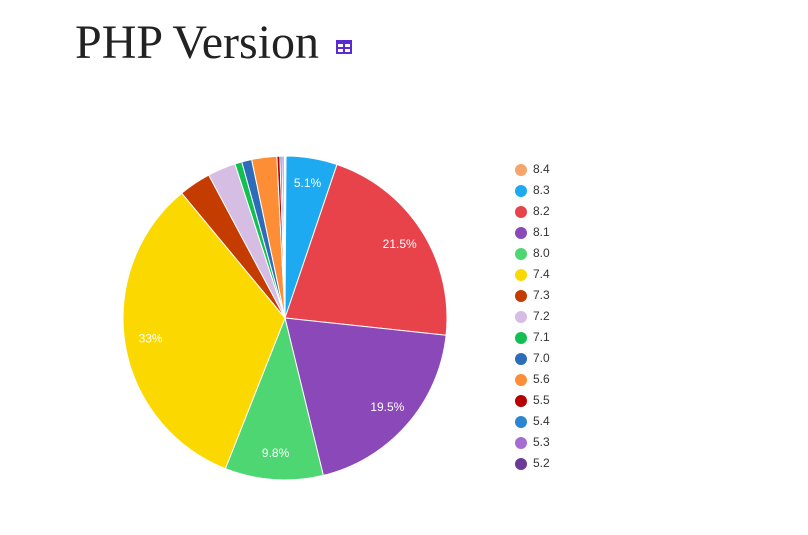 The width and height of the screenshot is (808, 535). What do you see at coordinates (541, 295) in the screenshot?
I see `legend-label: 7.3` at bounding box center [541, 295].